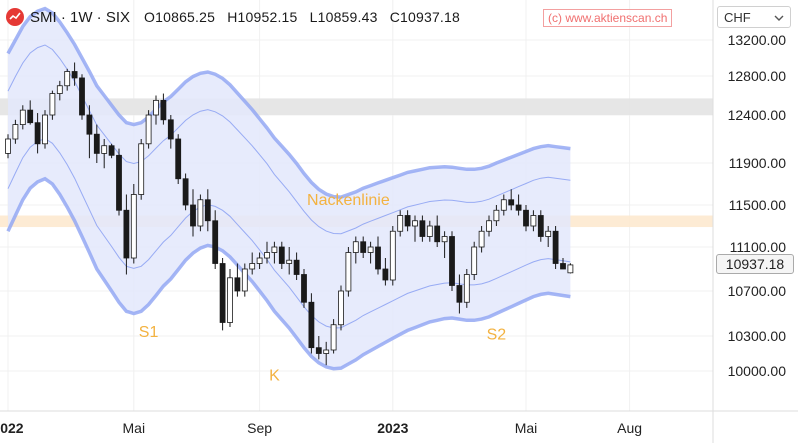 The width and height of the screenshot is (798, 448). Describe the element at coordinates (757, 76) in the screenshot. I see `y-tick-label: 12800.00` at that location.